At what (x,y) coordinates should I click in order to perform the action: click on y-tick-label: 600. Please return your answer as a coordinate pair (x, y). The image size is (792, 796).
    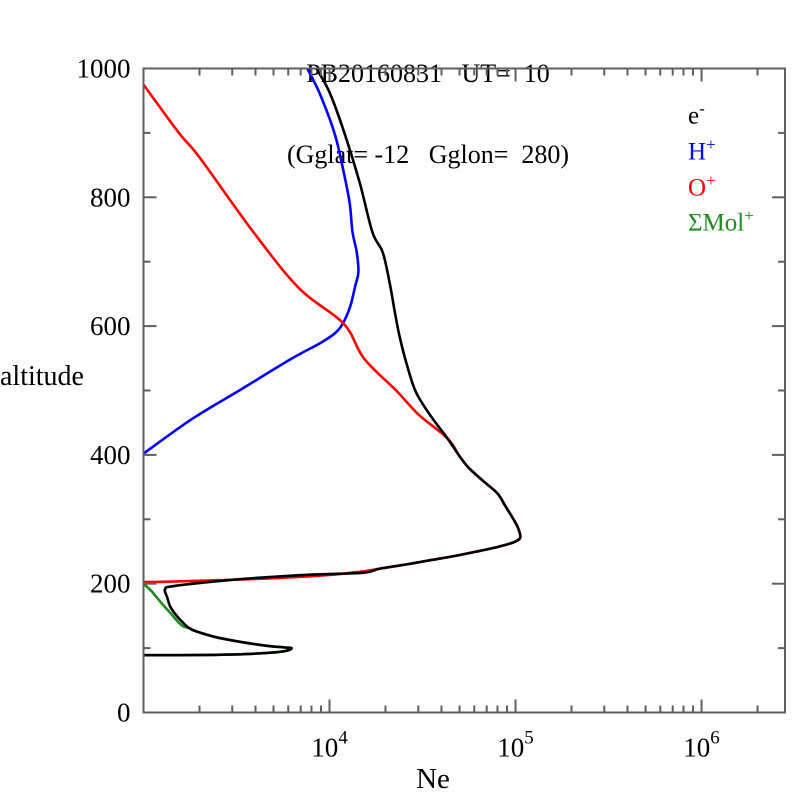
    Looking at the image, I should click on (110, 326).